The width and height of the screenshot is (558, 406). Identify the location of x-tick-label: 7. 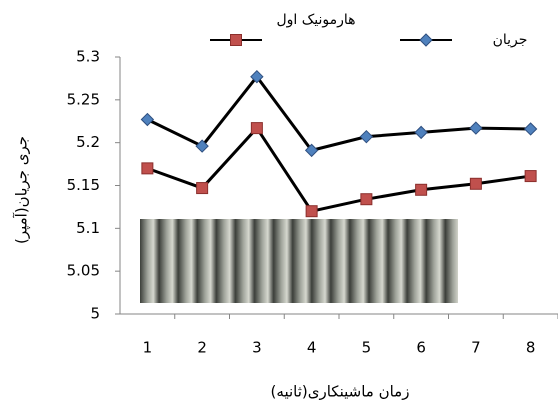
(476, 348).